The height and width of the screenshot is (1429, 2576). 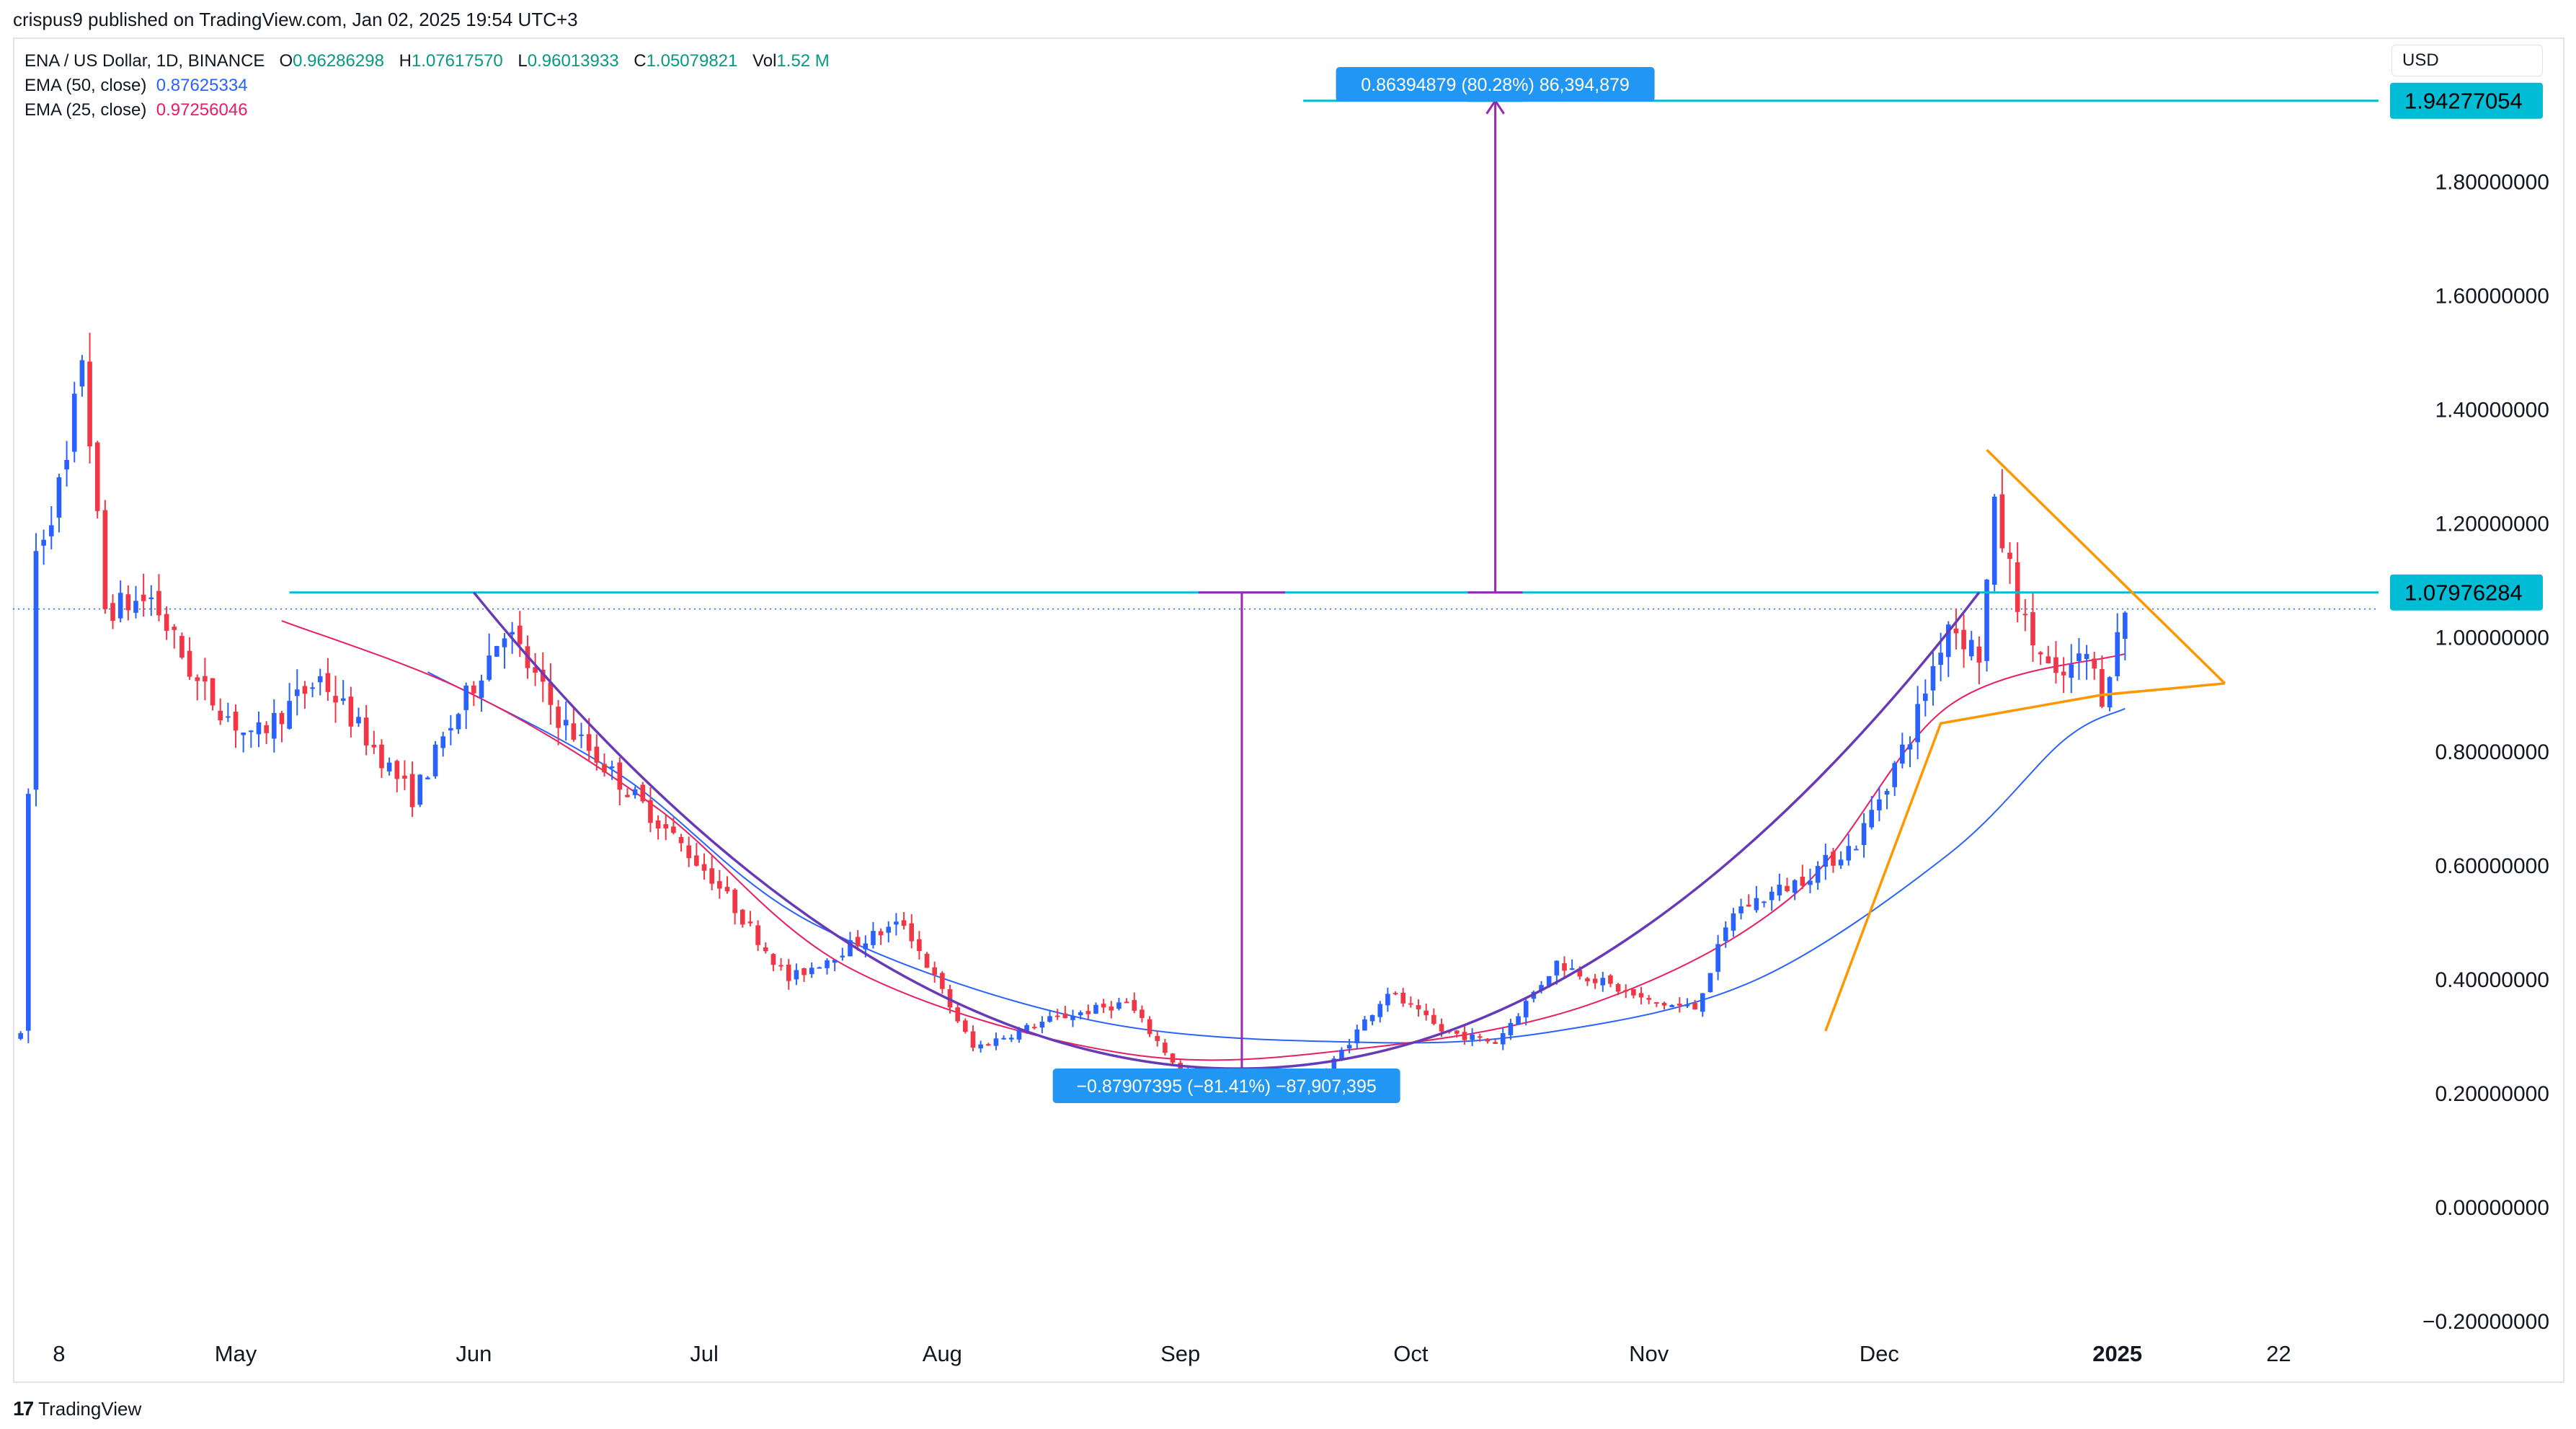 What do you see at coordinates (433, 111) in the screenshot?
I see `legend-ema25-row: EMA (25, close) 0.97256046` at bounding box center [433, 111].